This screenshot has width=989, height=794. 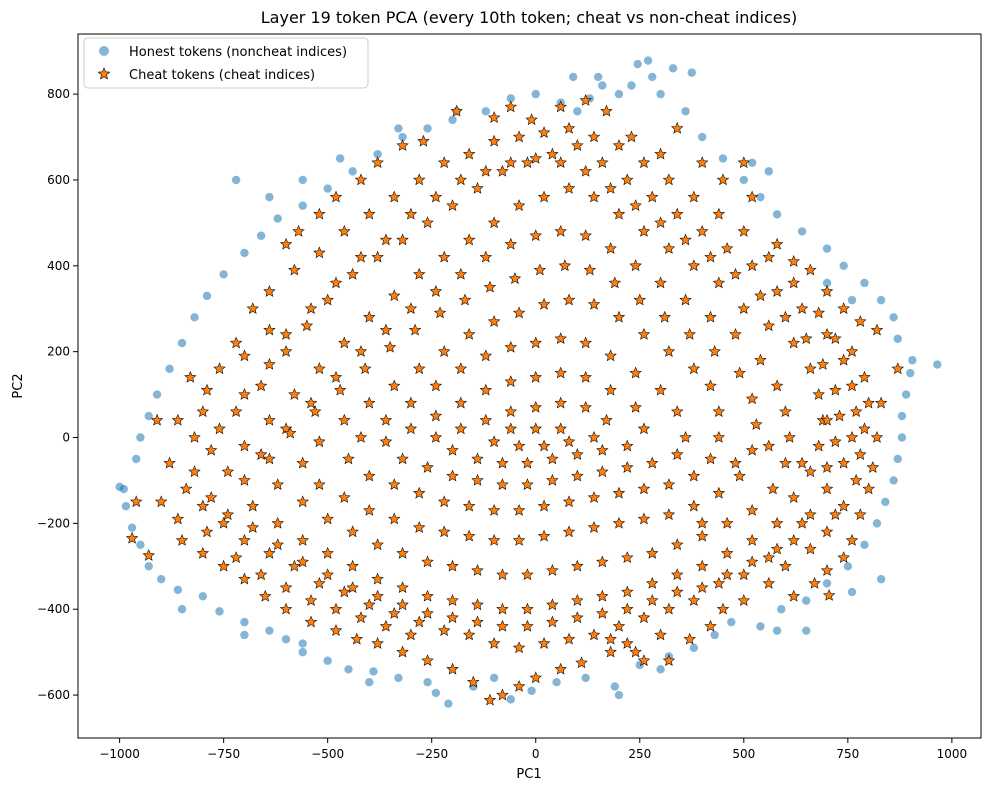 I want to click on legend-frame, so click(x=226, y=63).